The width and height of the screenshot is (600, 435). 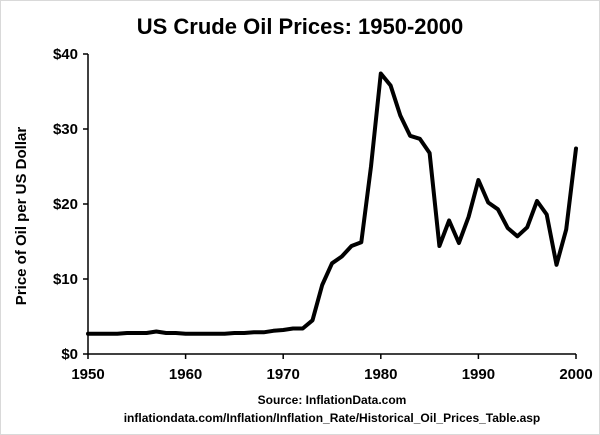 What do you see at coordinates (65, 279) in the screenshot?
I see `y-tick-label: $10` at bounding box center [65, 279].